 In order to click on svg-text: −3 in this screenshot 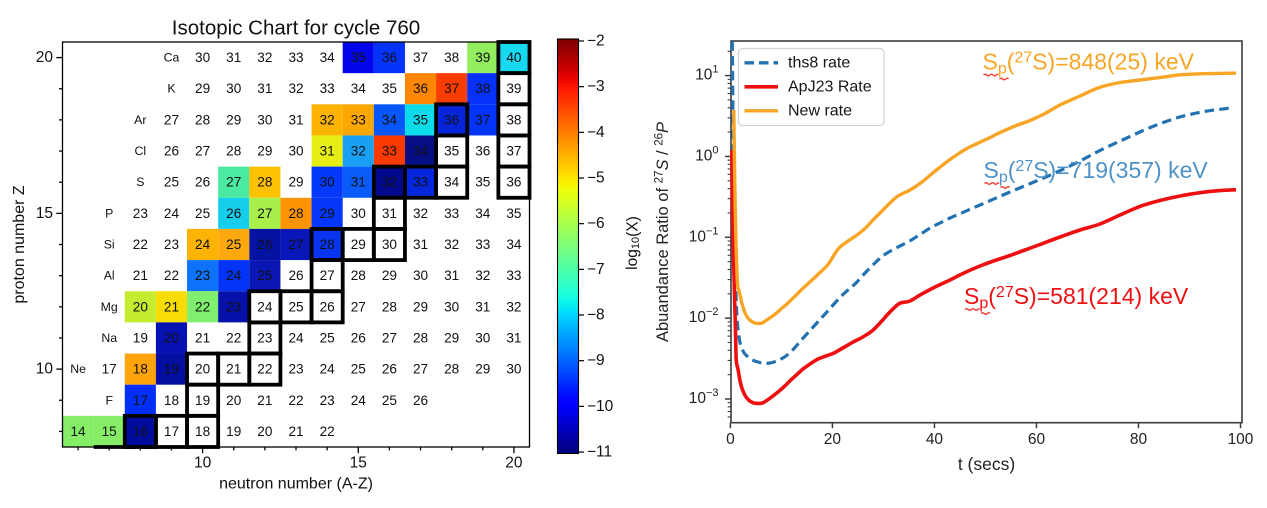, I will do `click(596, 86)`.